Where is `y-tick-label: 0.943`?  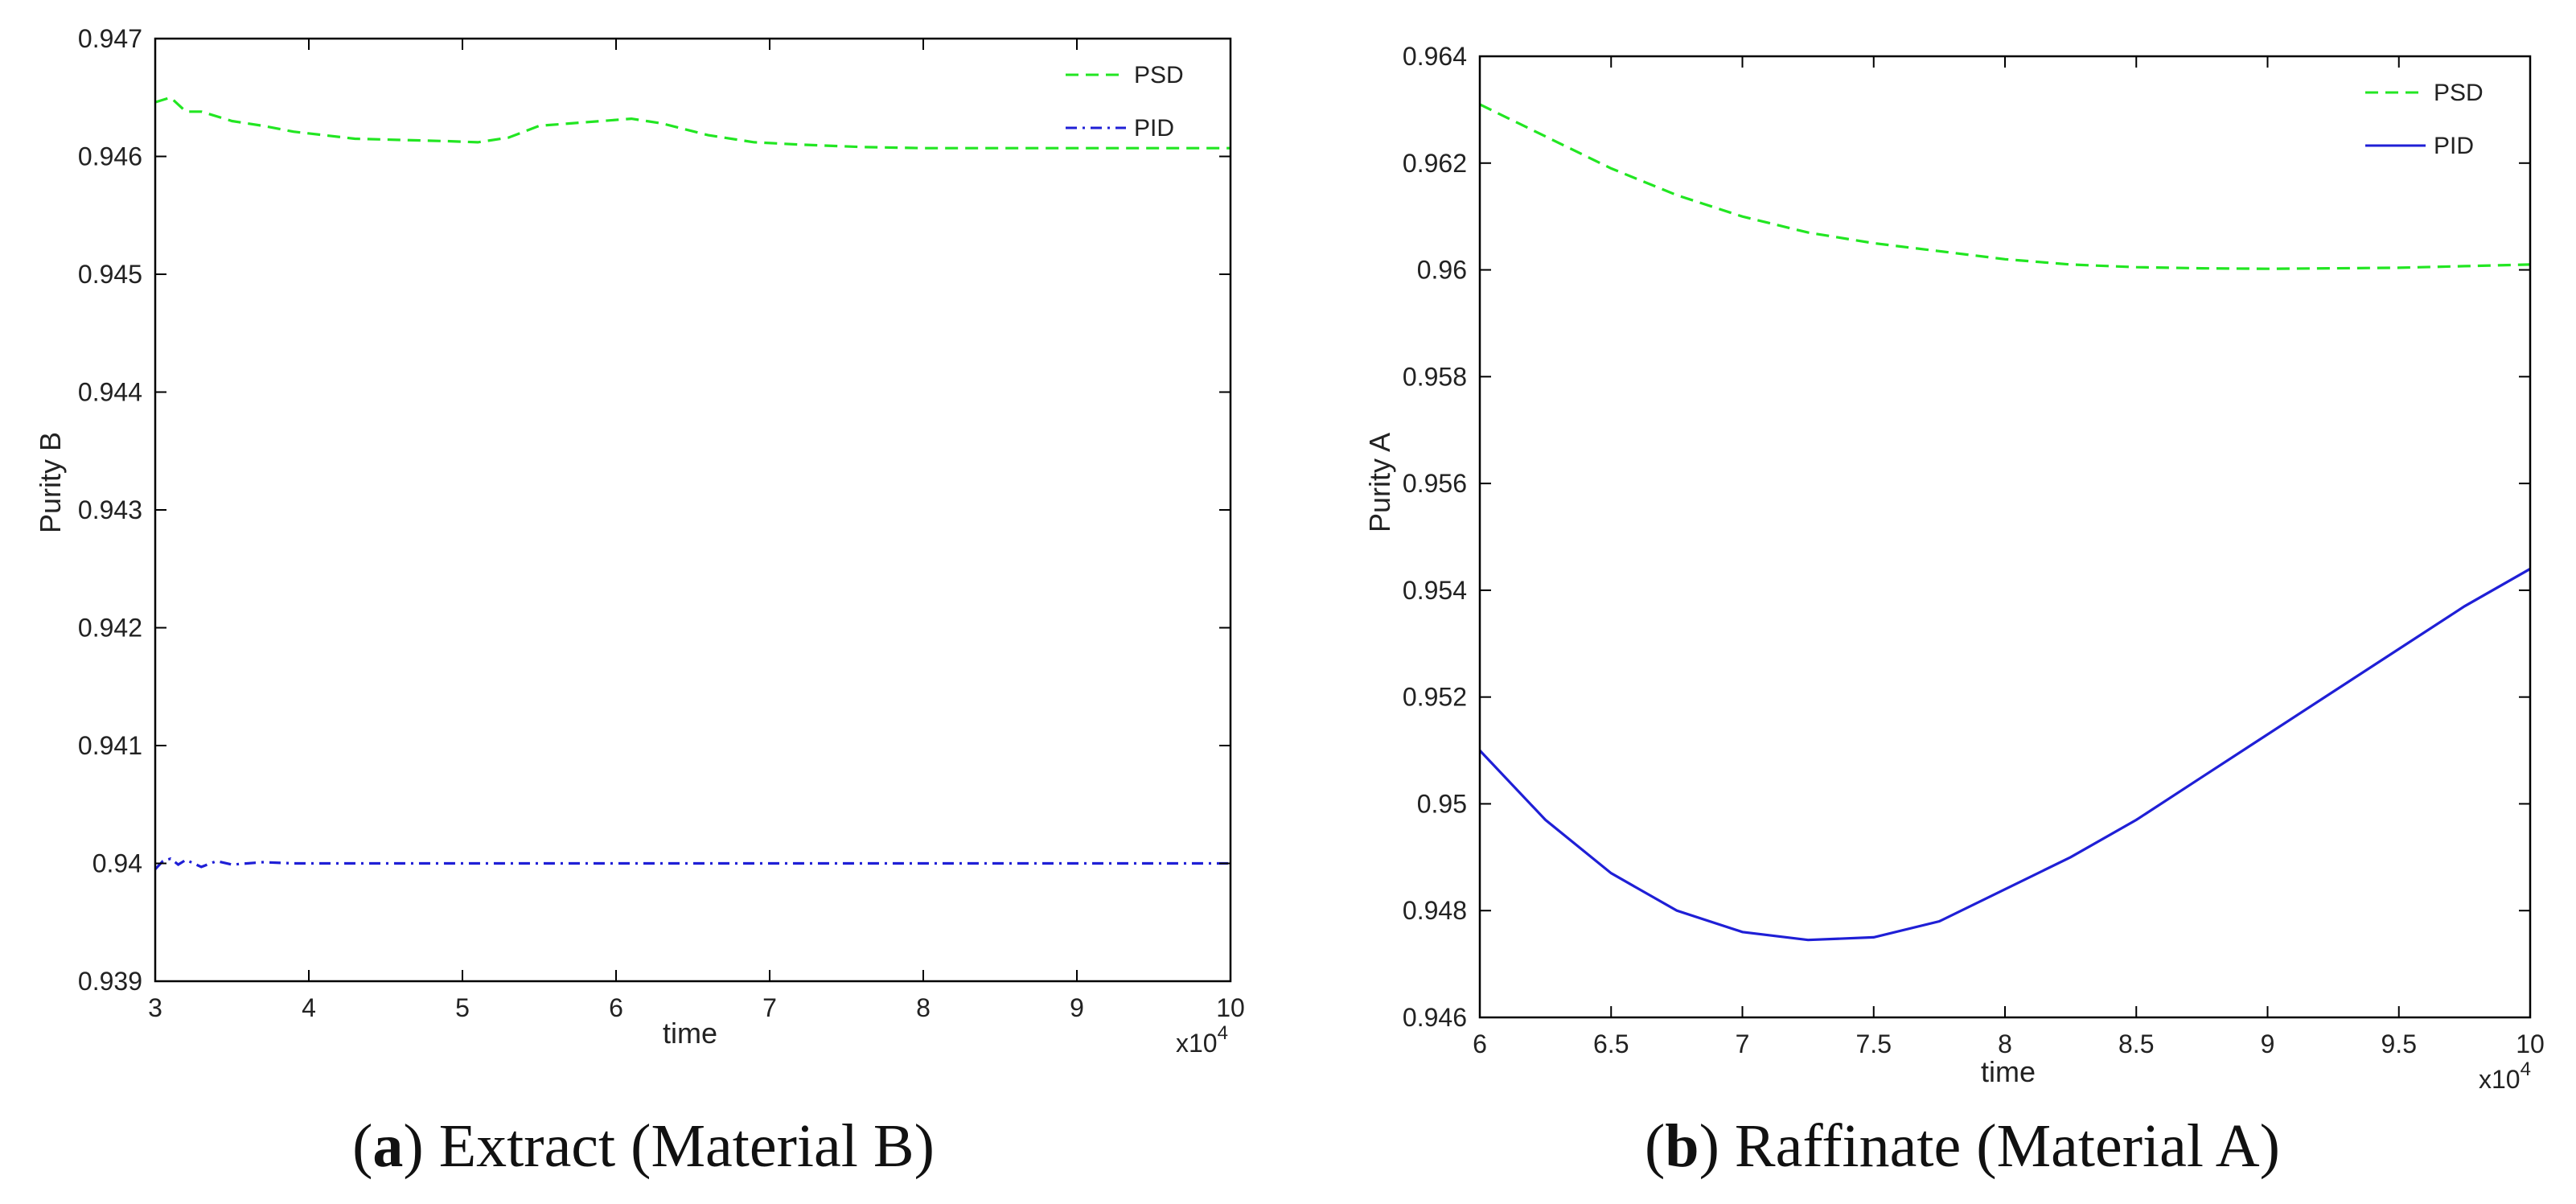
y-tick-label: 0.943 is located at coordinates (110, 509).